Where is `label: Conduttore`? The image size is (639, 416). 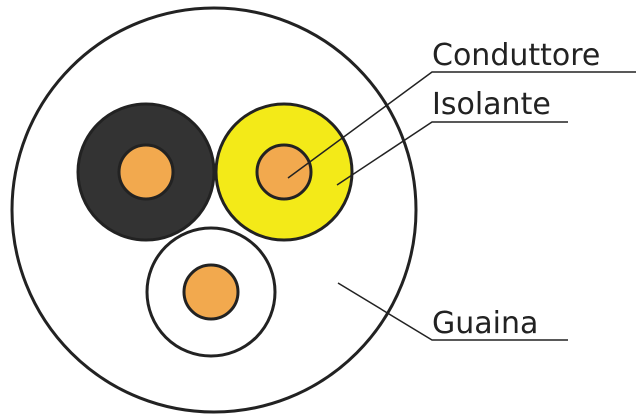 label: Conduttore is located at coordinates (516, 55).